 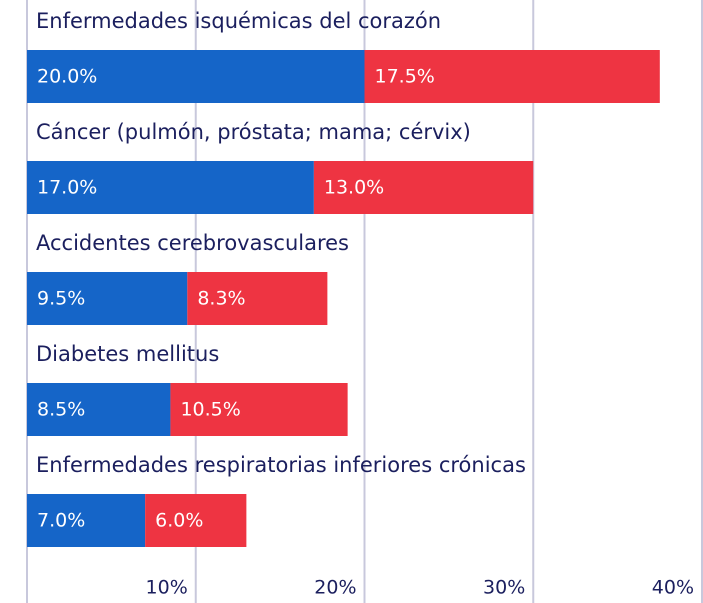 I want to click on x-tick-label: 40%, so click(x=673, y=588).